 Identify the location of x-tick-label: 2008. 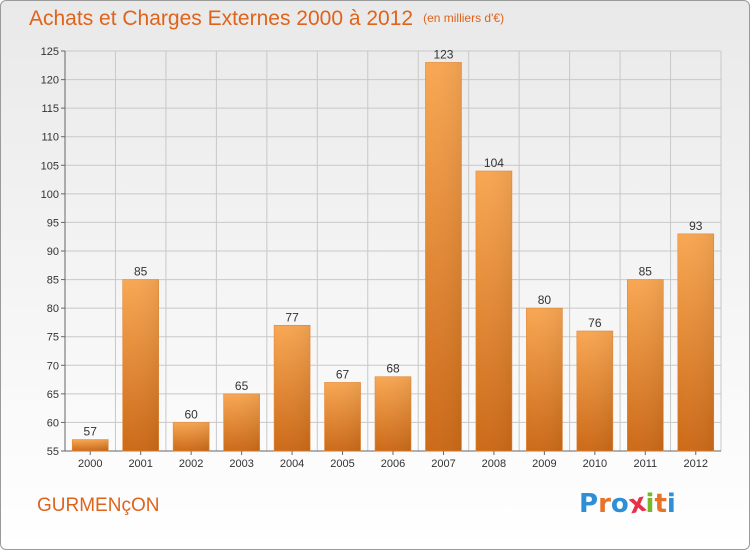
(494, 464).